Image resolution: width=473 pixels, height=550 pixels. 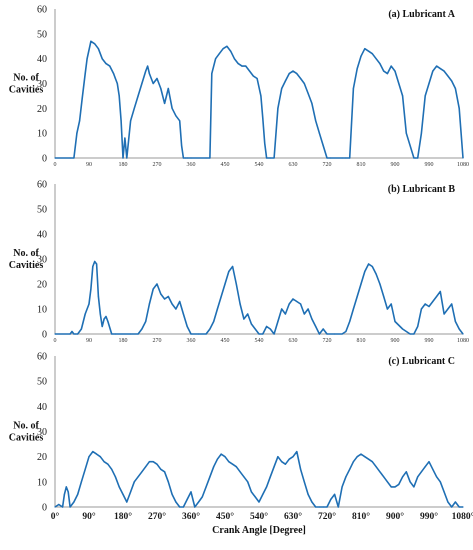 What do you see at coordinates (123, 165) in the screenshot?
I see `x-tick-label: 180` at bounding box center [123, 165].